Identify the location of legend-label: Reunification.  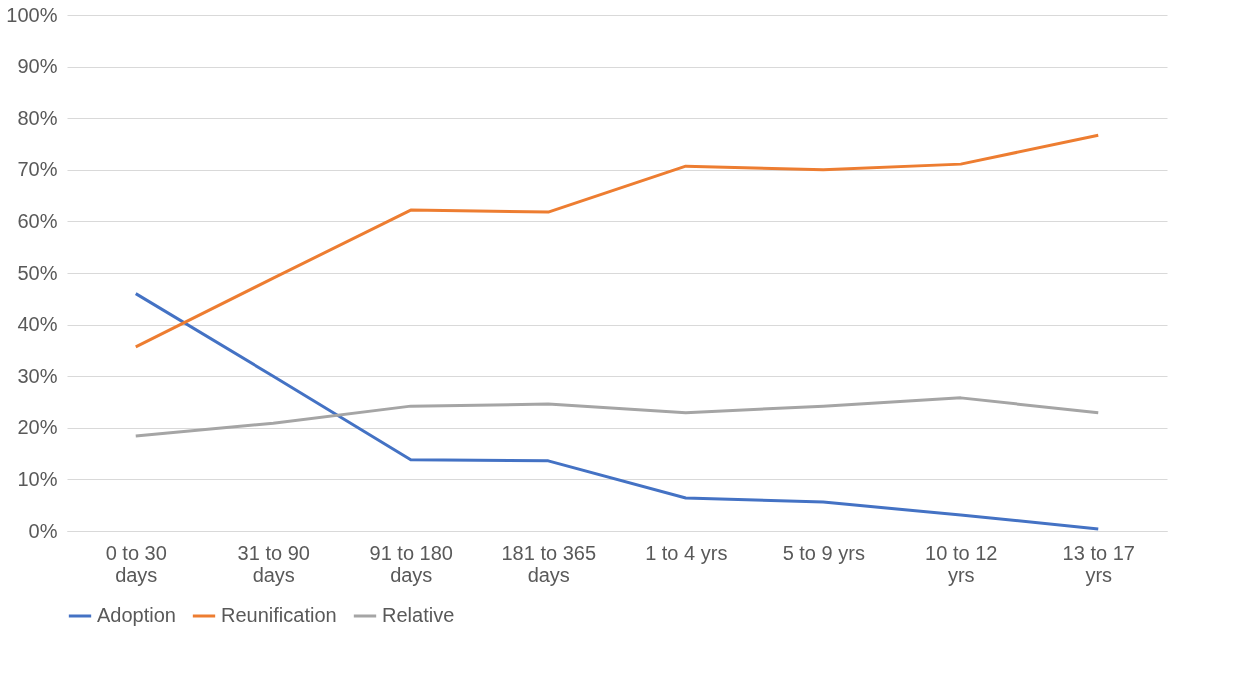
(279, 615).